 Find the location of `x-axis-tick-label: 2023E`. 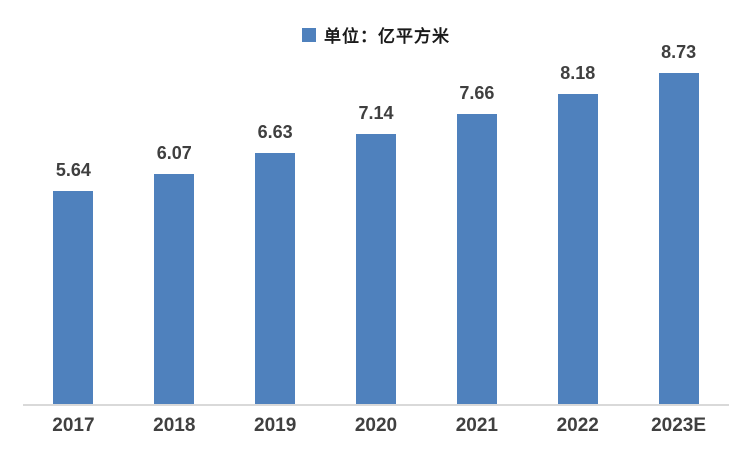

x-axis-tick-label: 2023E is located at coordinates (679, 425).